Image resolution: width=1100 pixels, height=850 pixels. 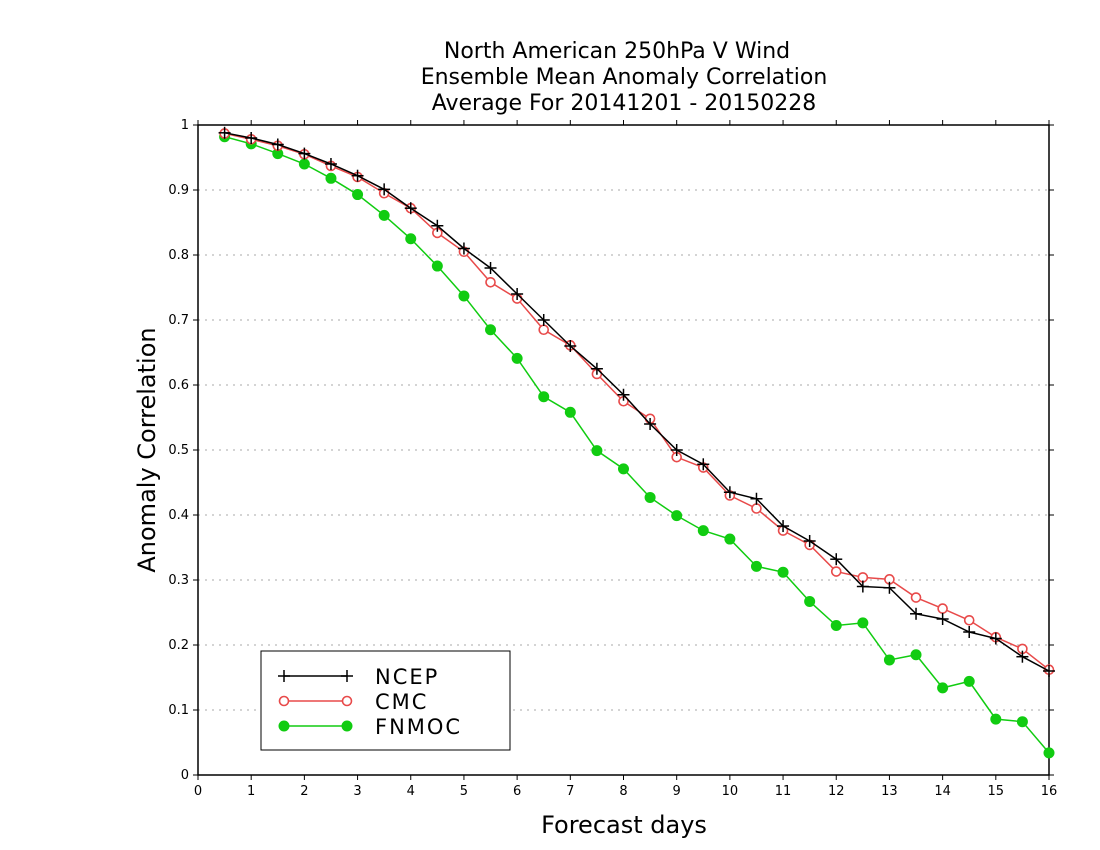 I want to click on legend-item-ncep: NCEP, so click(x=358, y=677).